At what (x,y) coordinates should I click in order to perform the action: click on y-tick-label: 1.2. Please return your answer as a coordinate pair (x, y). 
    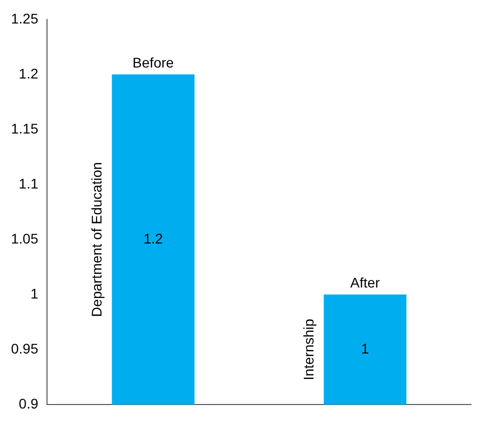
    Looking at the image, I should click on (28, 73).